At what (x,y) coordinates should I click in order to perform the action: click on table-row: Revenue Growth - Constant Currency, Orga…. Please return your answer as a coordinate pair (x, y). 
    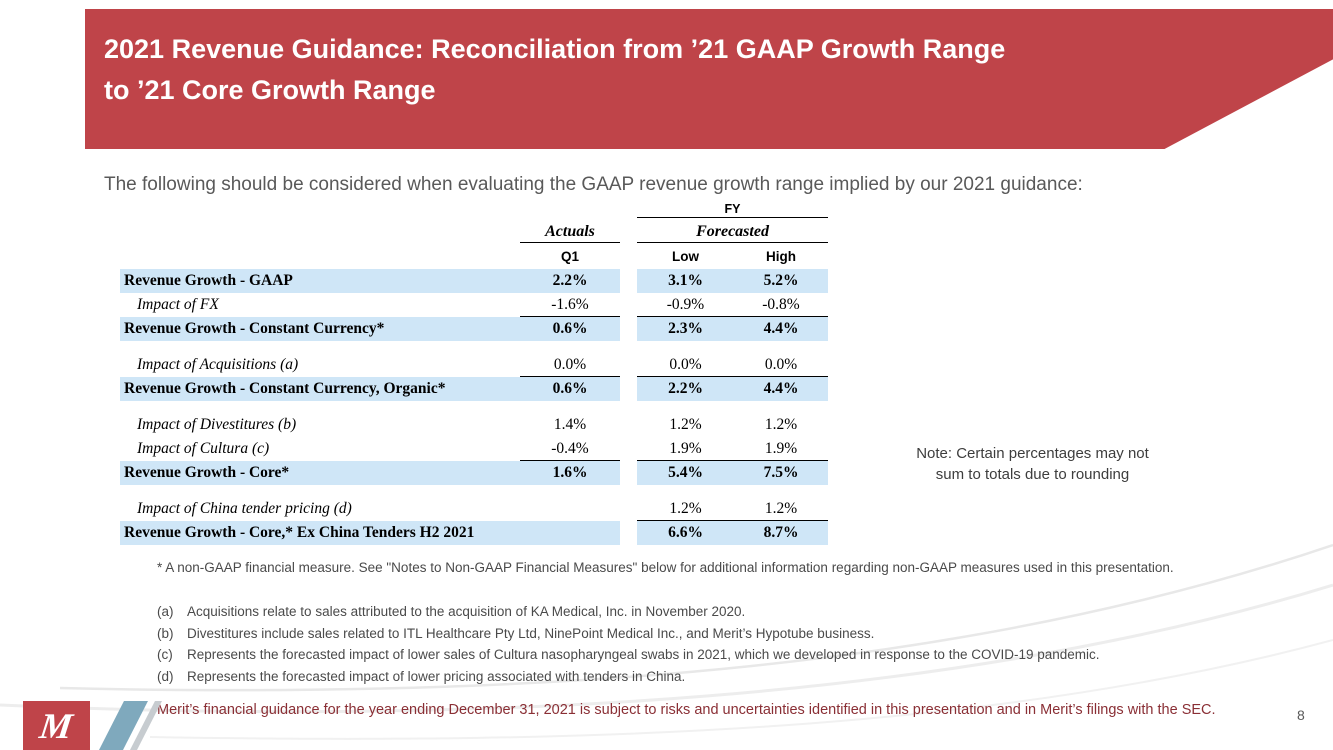
    Looking at the image, I should click on (474, 389).